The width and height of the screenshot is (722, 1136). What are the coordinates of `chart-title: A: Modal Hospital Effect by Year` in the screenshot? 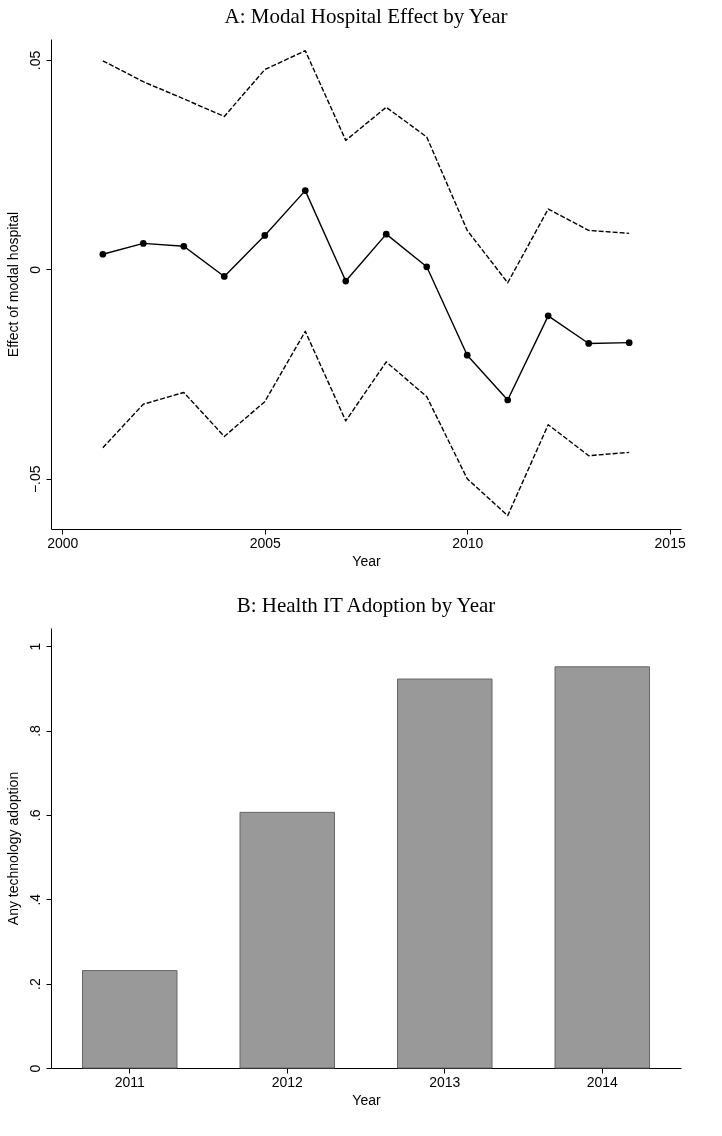 It's located at (366, 16).